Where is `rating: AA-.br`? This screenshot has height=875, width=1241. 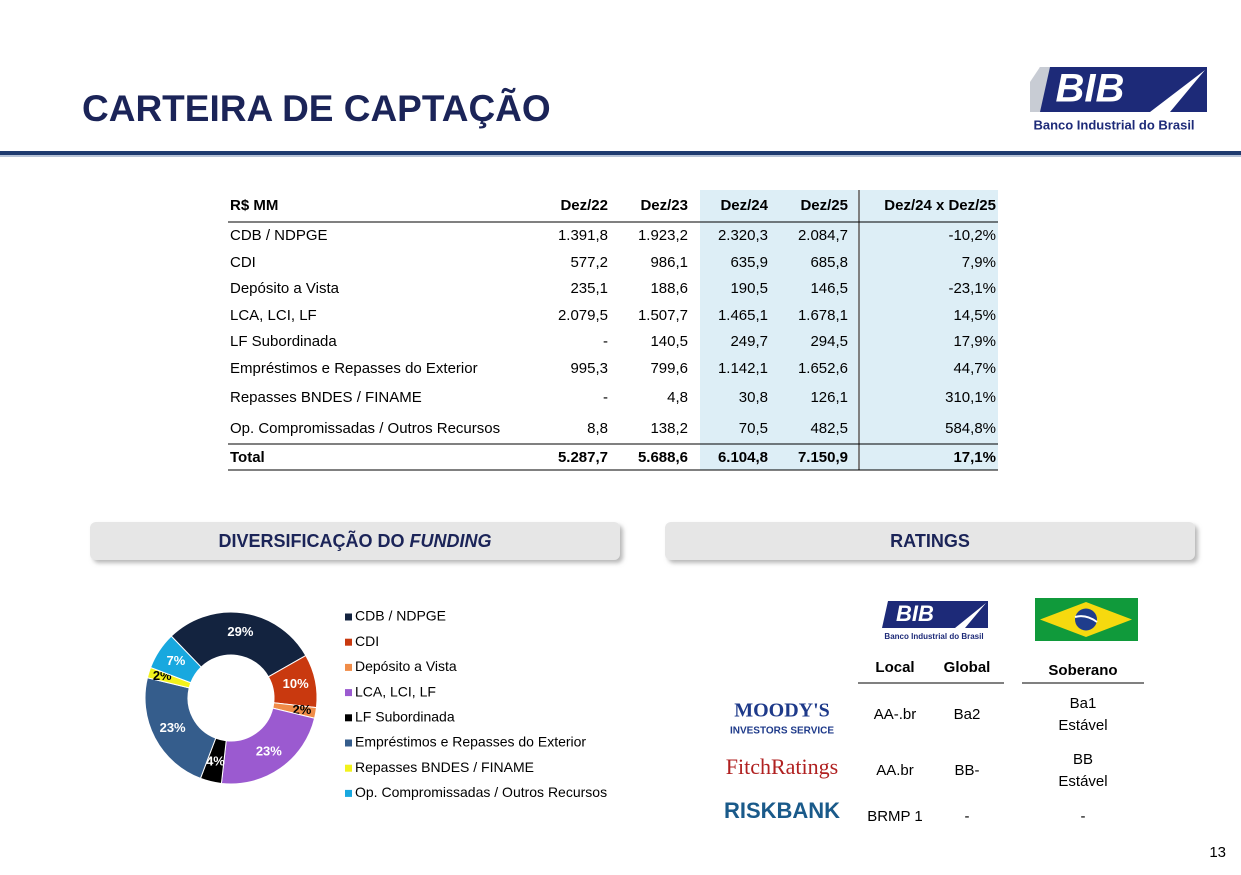
rating: AA-.br is located at coordinates (895, 714).